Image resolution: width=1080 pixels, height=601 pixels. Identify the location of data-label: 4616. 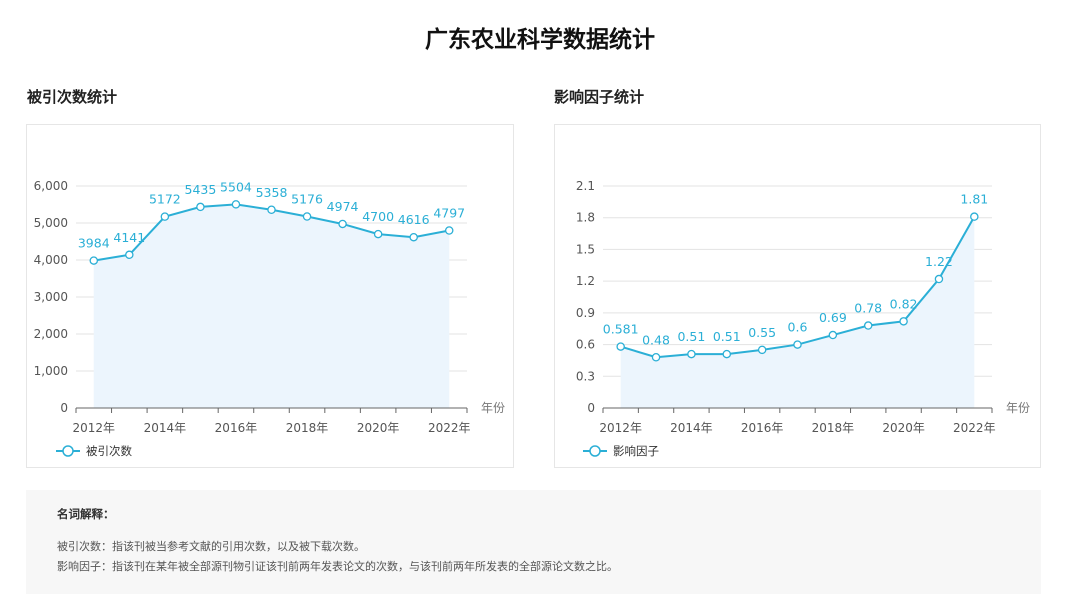
(414, 219).